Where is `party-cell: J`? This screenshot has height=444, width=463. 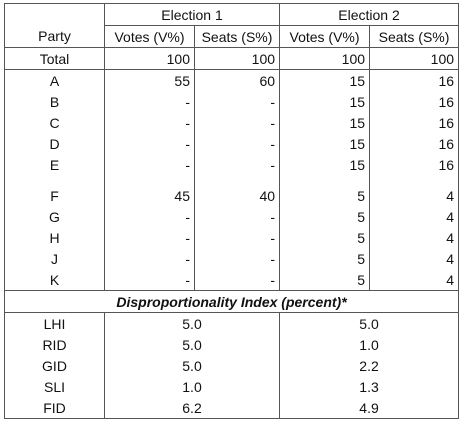
party-cell: J is located at coordinates (54, 258).